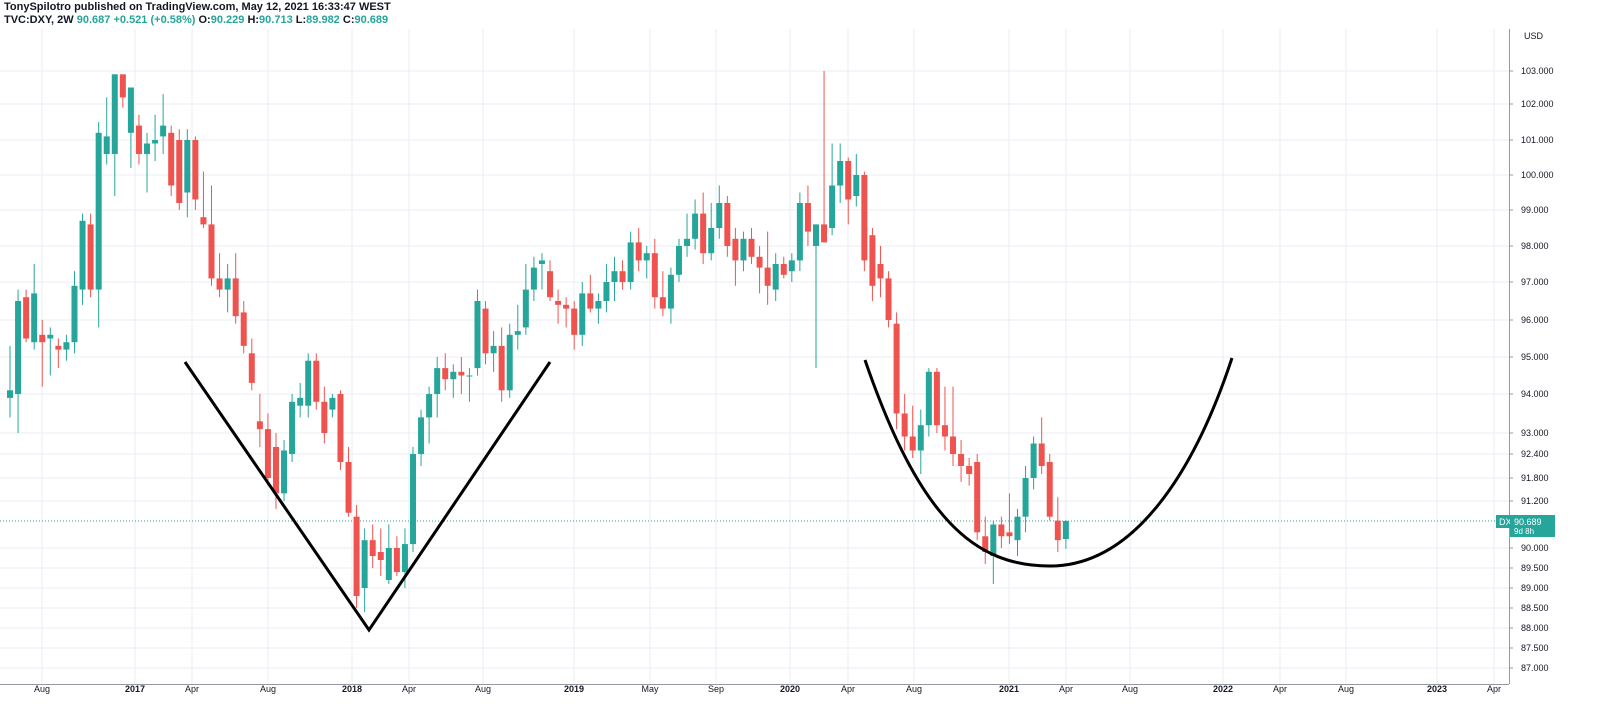 This screenshot has height=724, width=1621. I want to click on price-tick-label: 98.000, so click(1535, 246).